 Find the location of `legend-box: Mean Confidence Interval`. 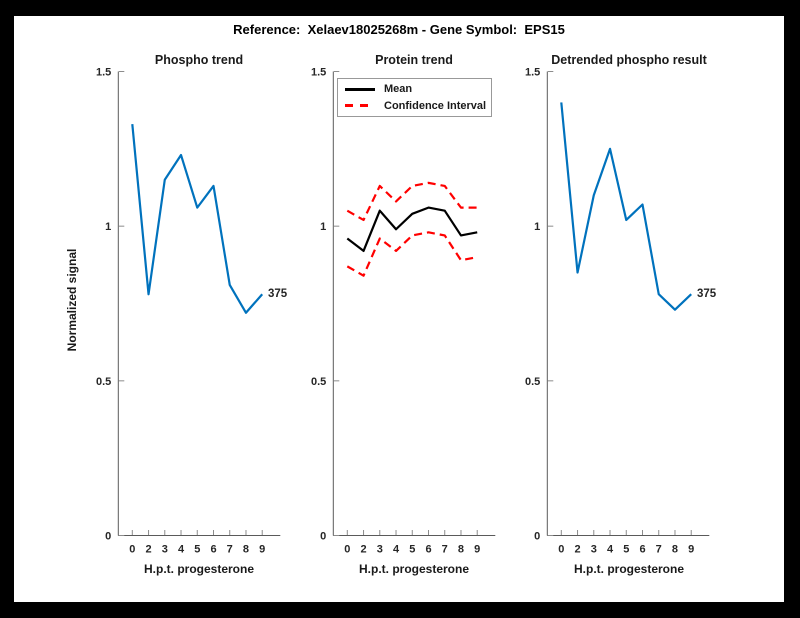

legend-box: Mean Confidence Interval is located at coordinates (414, 97).